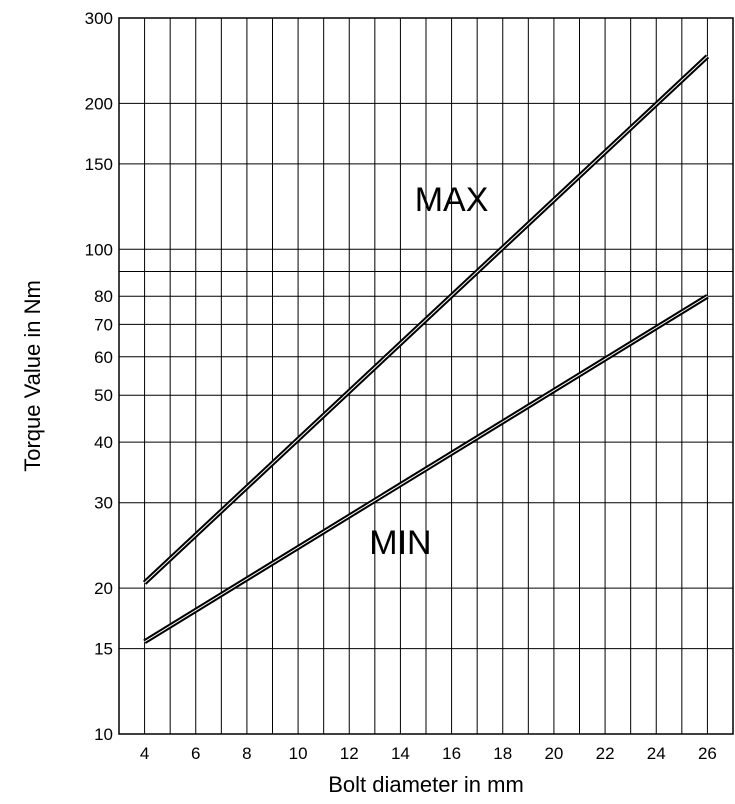 This screenshot has height=804, width=735. I want to click on x-tick-label: 10, so click(298, 753).